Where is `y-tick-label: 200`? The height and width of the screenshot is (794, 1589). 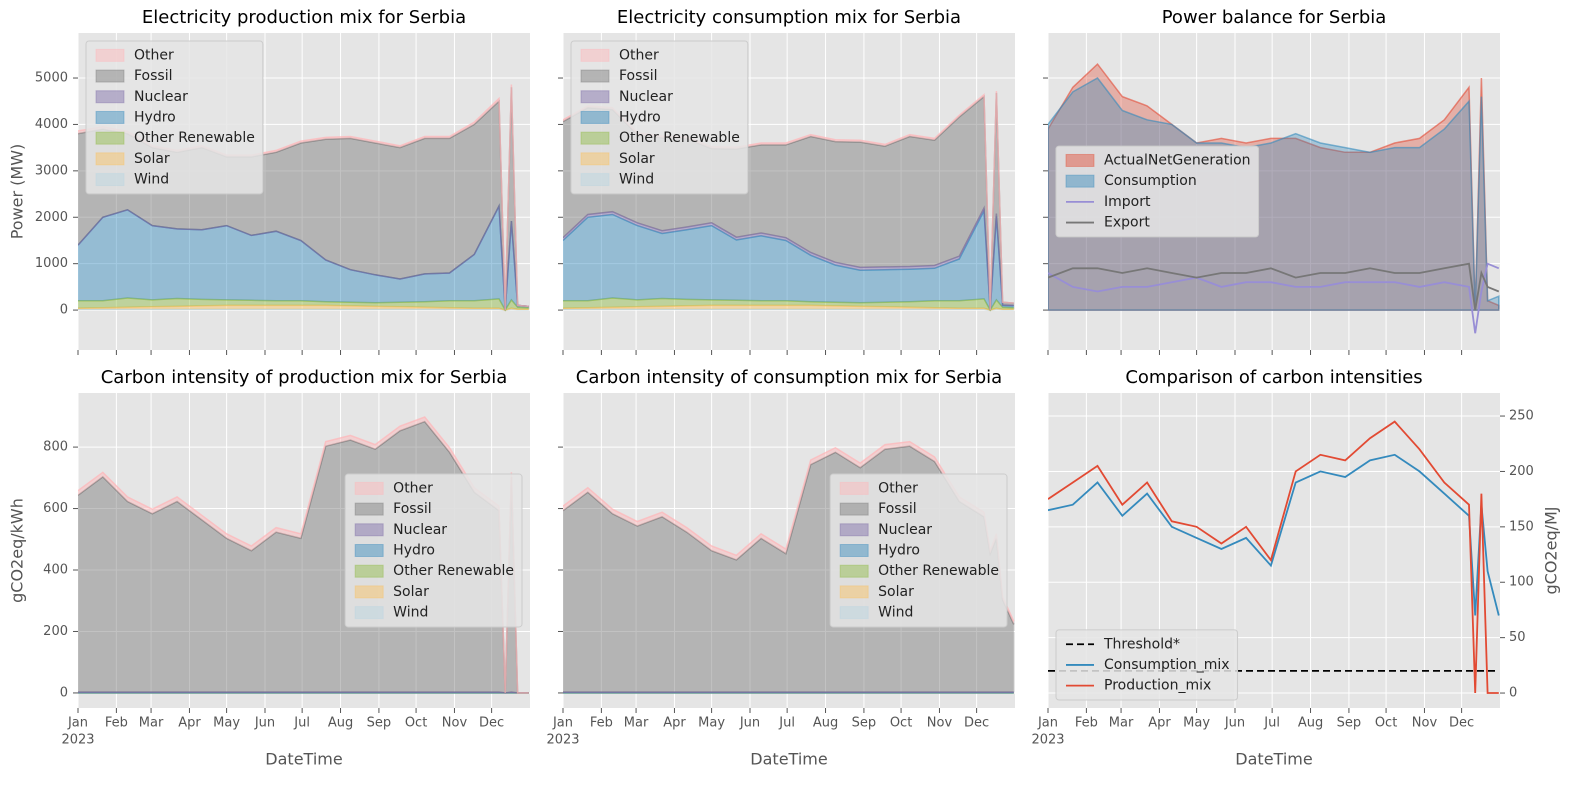
y-tick-label: 200 is located at coordinates (55, 631).